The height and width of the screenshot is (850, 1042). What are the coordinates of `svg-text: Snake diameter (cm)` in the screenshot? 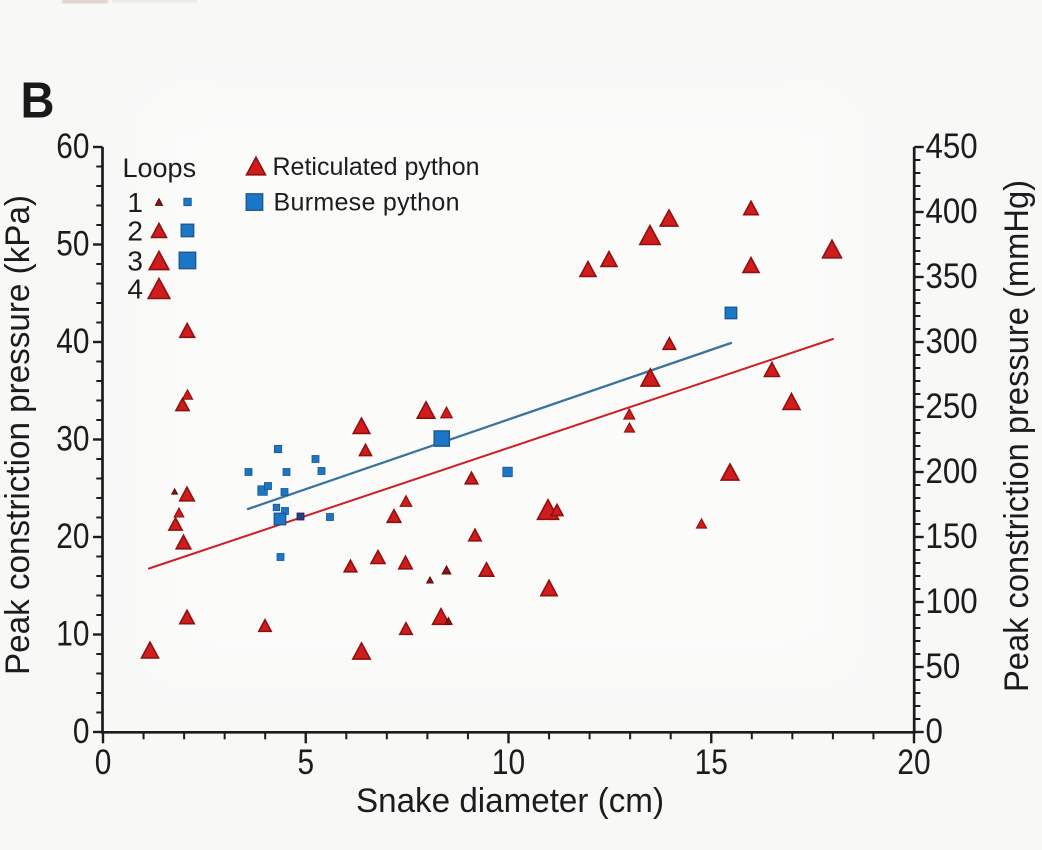 It's located at (510, 801).